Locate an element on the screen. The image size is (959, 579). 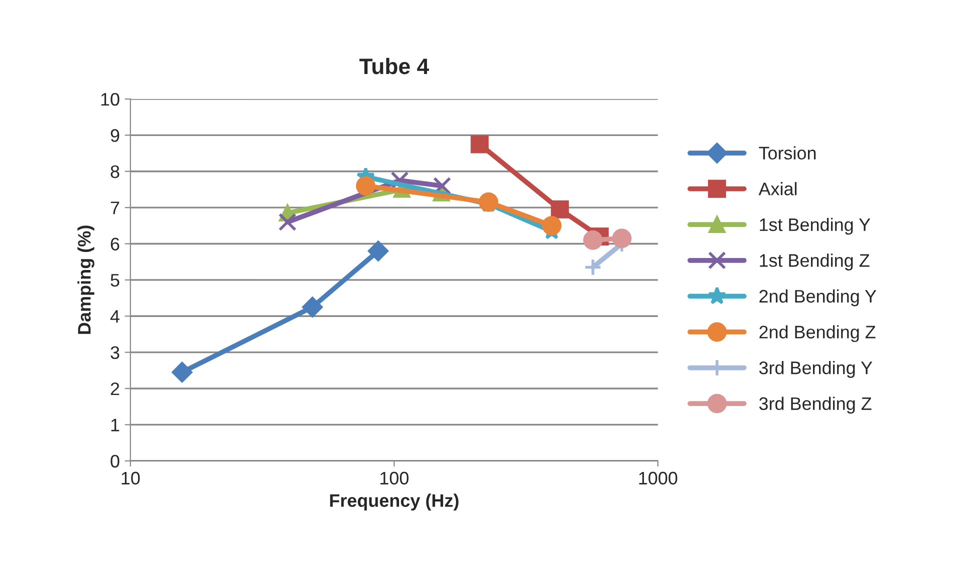
legend-label: Axial is located at coordinates (777, 189).